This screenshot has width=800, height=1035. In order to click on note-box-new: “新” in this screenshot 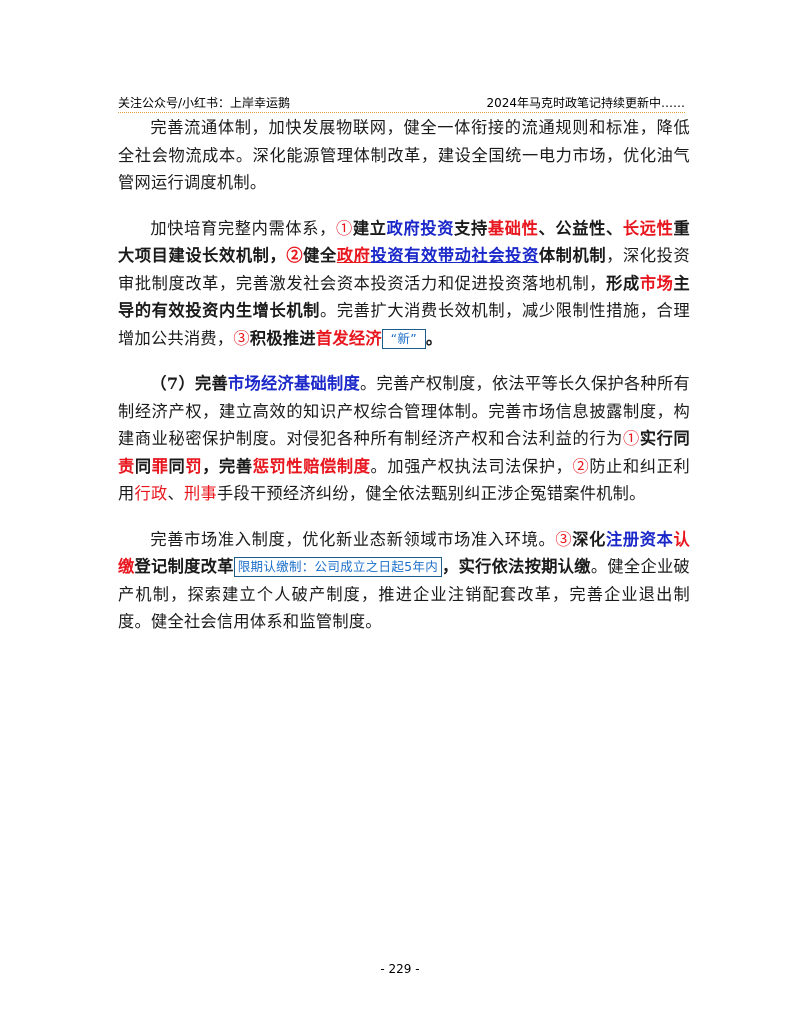, I will do `click(403, 338)`.